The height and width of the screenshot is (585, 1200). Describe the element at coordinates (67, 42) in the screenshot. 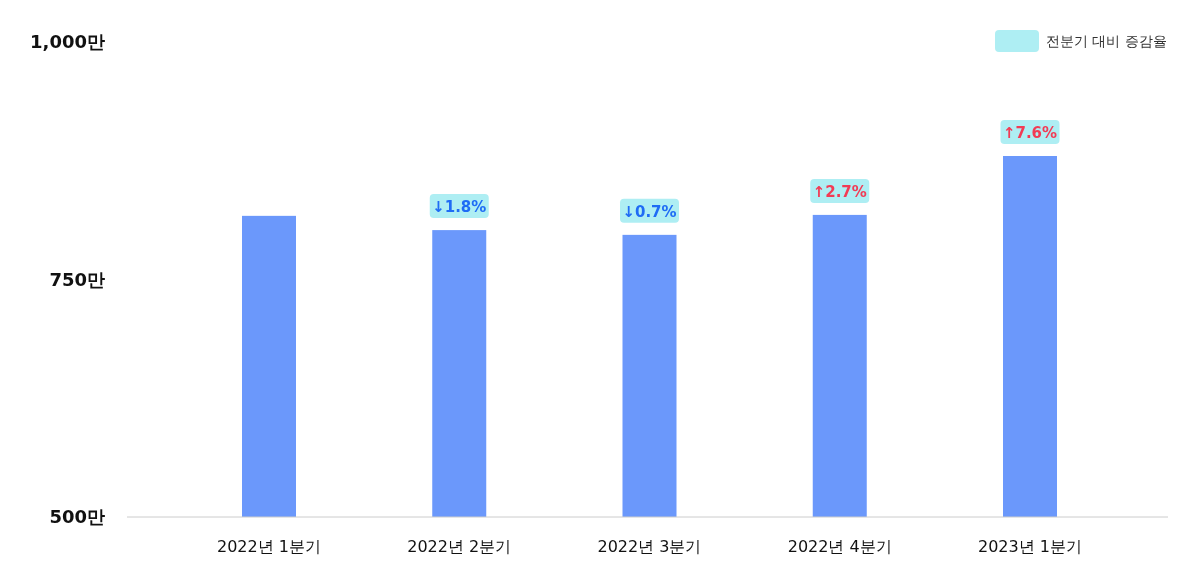

I see `y-tick-label: 1,000만` at that location.